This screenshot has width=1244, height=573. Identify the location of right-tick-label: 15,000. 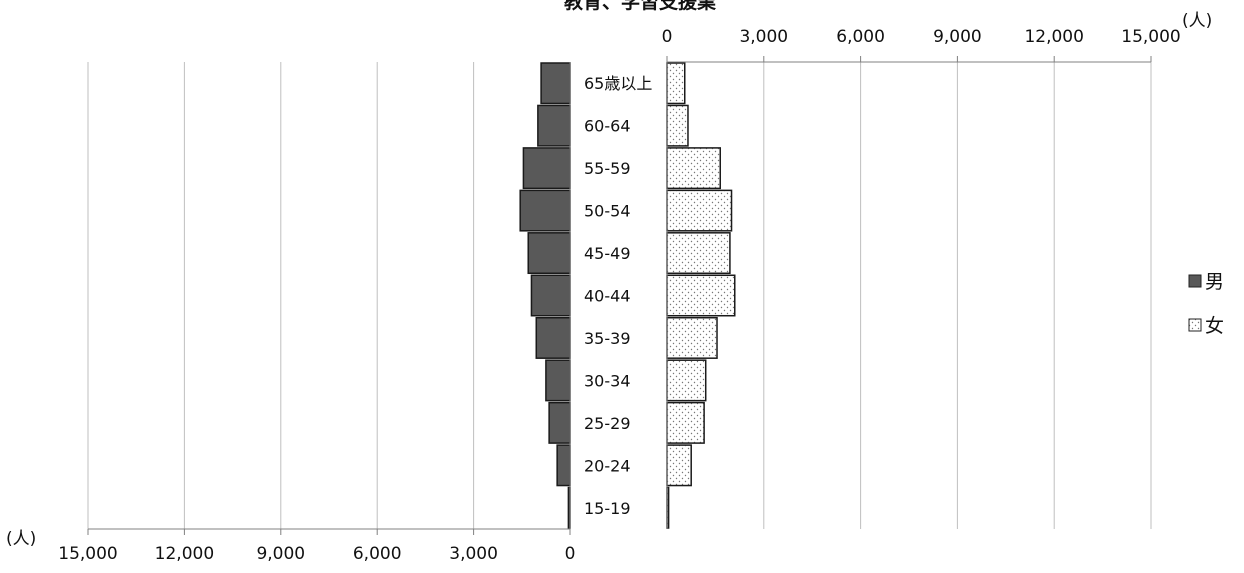
(1150, 37).